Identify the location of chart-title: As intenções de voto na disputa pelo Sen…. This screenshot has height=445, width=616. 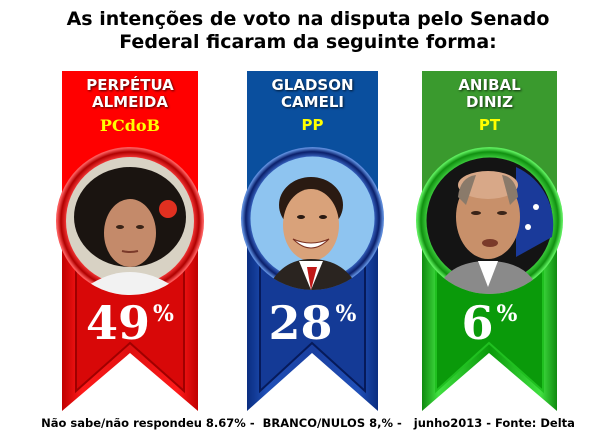
(308, 31).